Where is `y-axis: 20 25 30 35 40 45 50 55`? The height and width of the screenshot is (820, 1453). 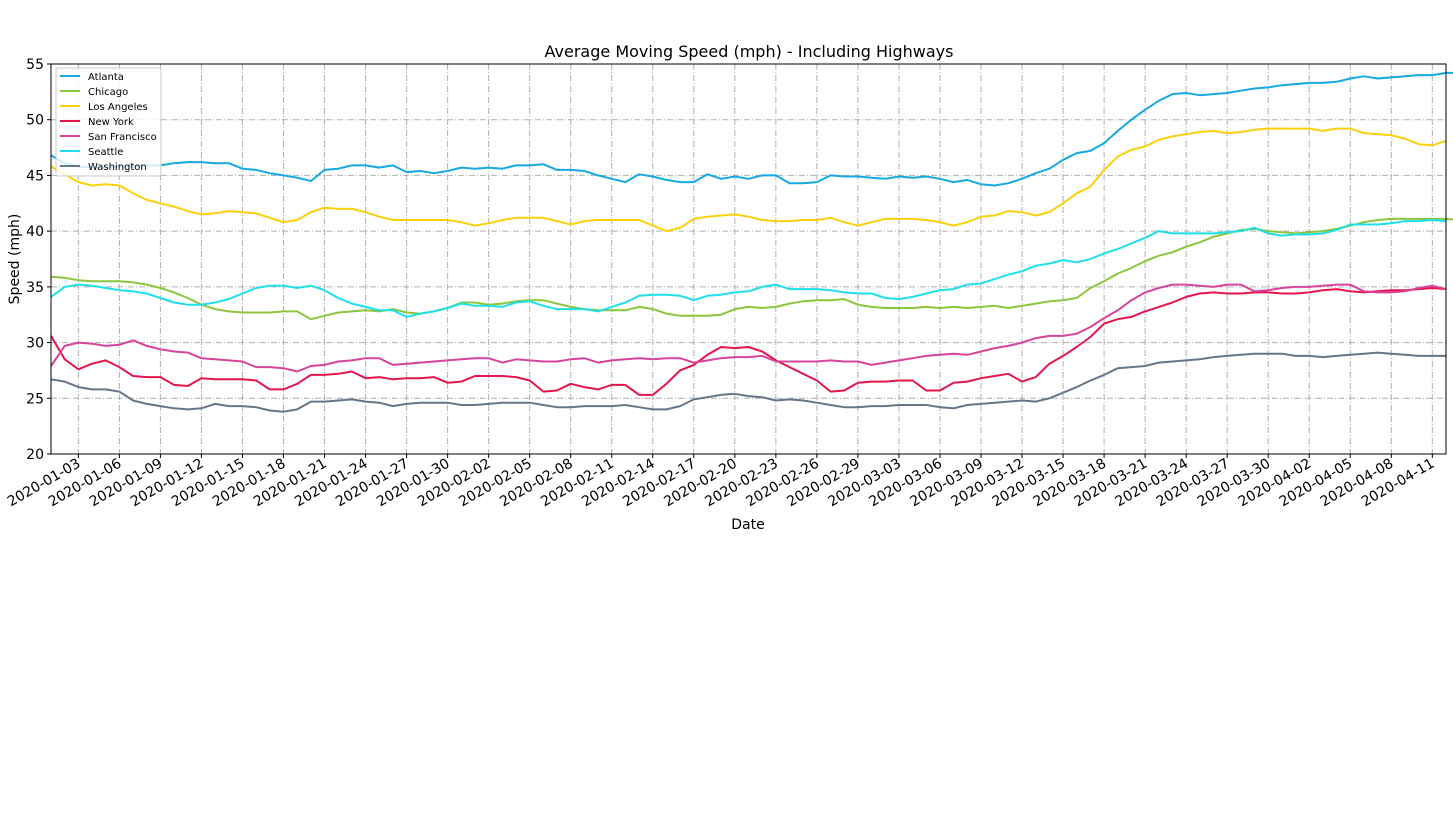 y-axis: 20 25 30 35 40 45 50 55 is located at coordinates (38, 260).